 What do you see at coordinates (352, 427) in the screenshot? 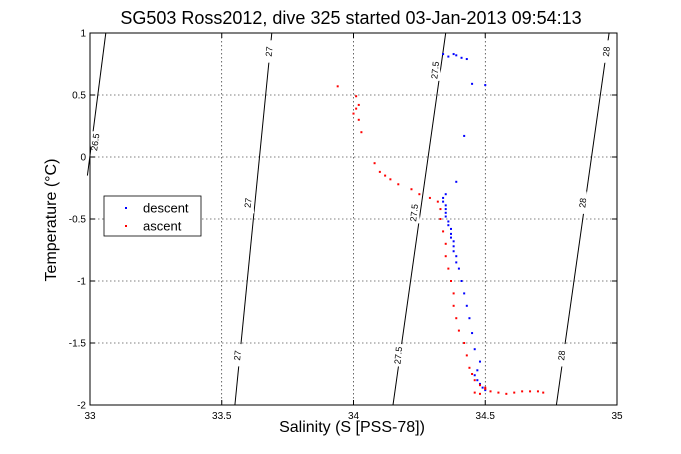
I see `x-axis-label: Salinity (S [PSS-78])` at bounding box center [352, 427].